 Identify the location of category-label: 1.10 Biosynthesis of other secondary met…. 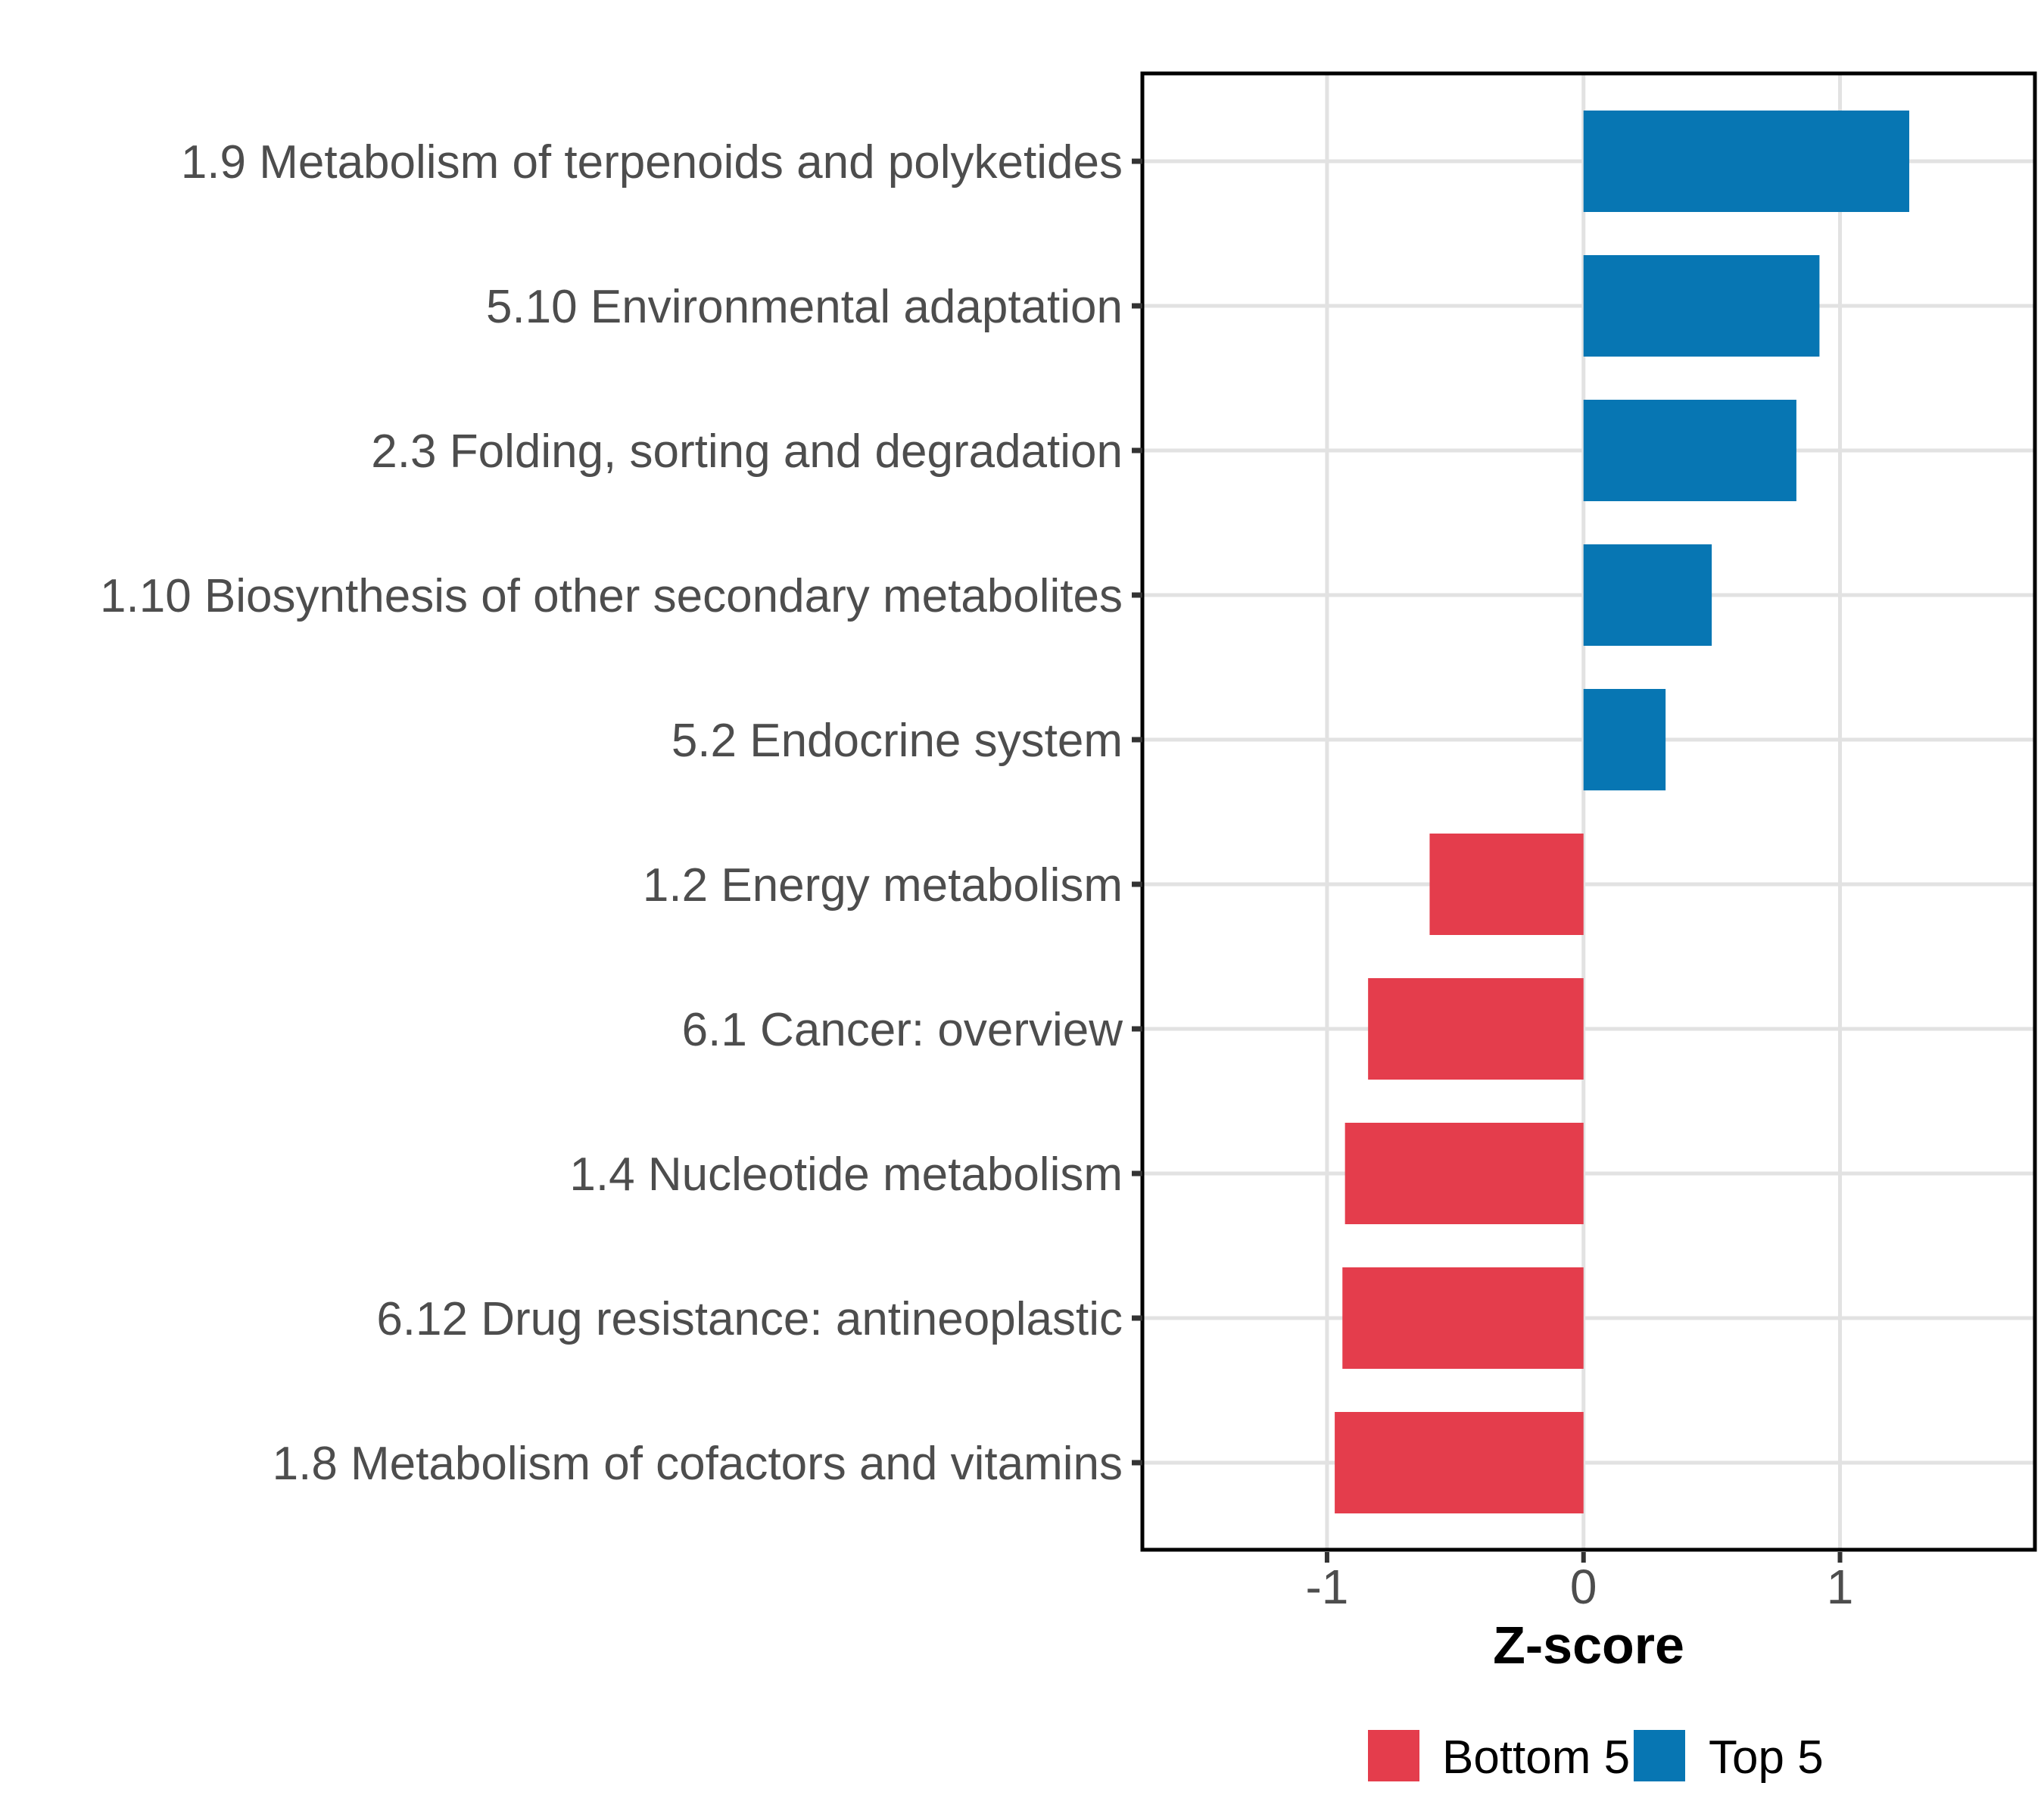
(611, 596).